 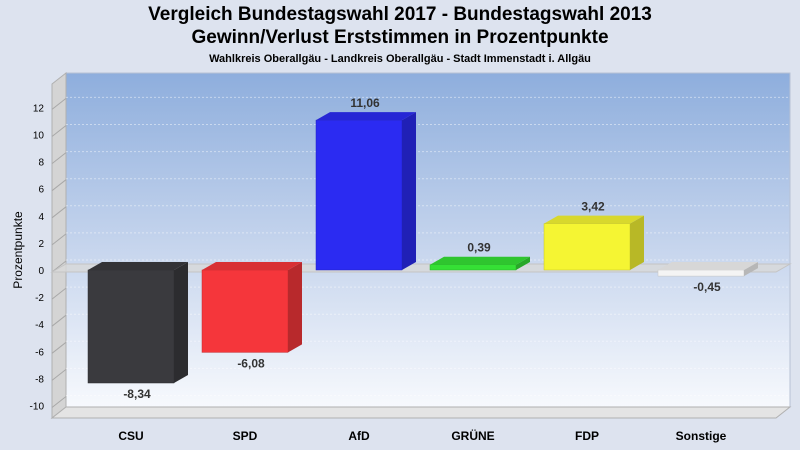 What do you see at coordinates (18, 250) in the screenshot?
I see `y-axis-label: Prozentpunkte` at bounding box center [18, 250].